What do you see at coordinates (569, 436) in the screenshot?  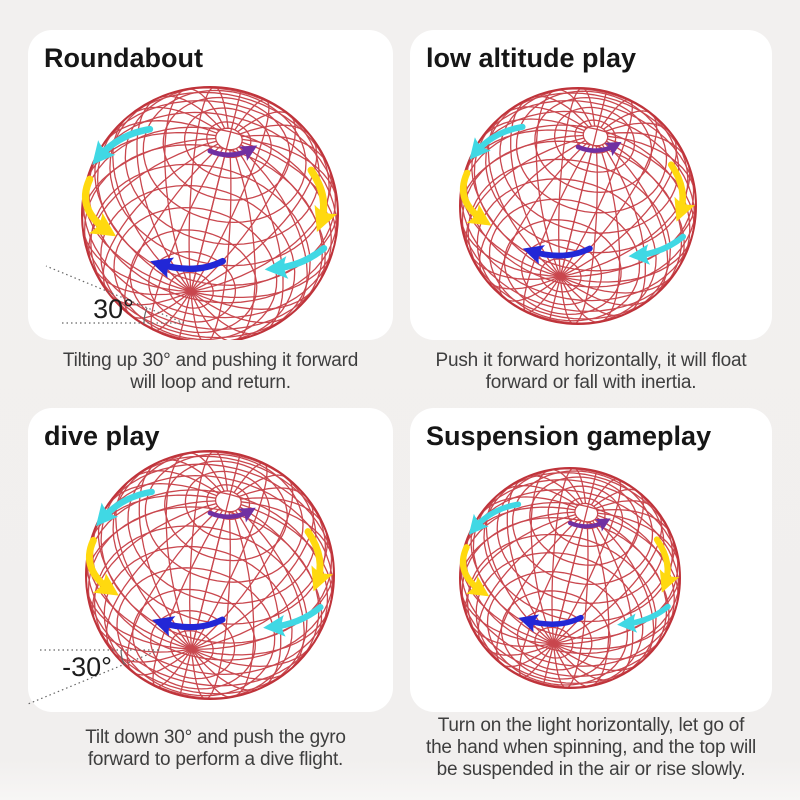 I see `panel-title: Suspension gameplay` at bounding box center [569, 436].